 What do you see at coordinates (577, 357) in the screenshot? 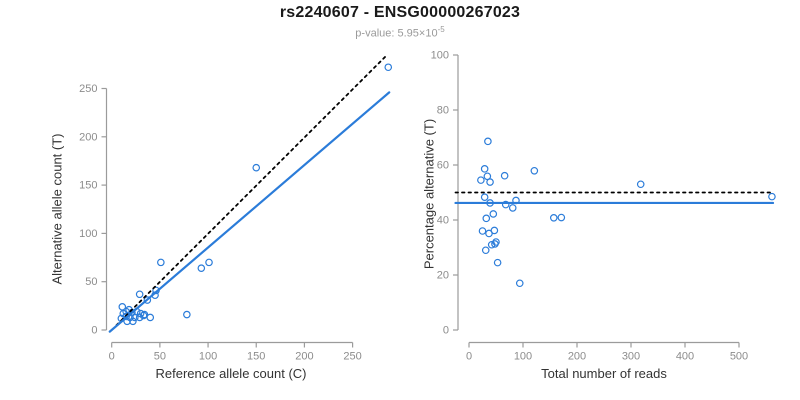
I see `right-x-tick-label: 200` at bounding box center [577, 357].